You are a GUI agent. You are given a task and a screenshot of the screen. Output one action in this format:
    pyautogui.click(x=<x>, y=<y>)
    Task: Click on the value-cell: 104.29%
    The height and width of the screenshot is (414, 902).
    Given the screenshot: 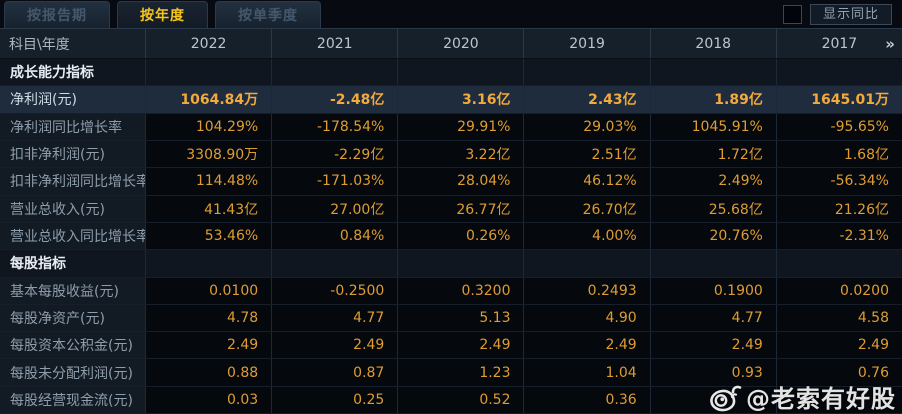 What is the action you would take?
    pyautogui.click(x=208, y=126)
    